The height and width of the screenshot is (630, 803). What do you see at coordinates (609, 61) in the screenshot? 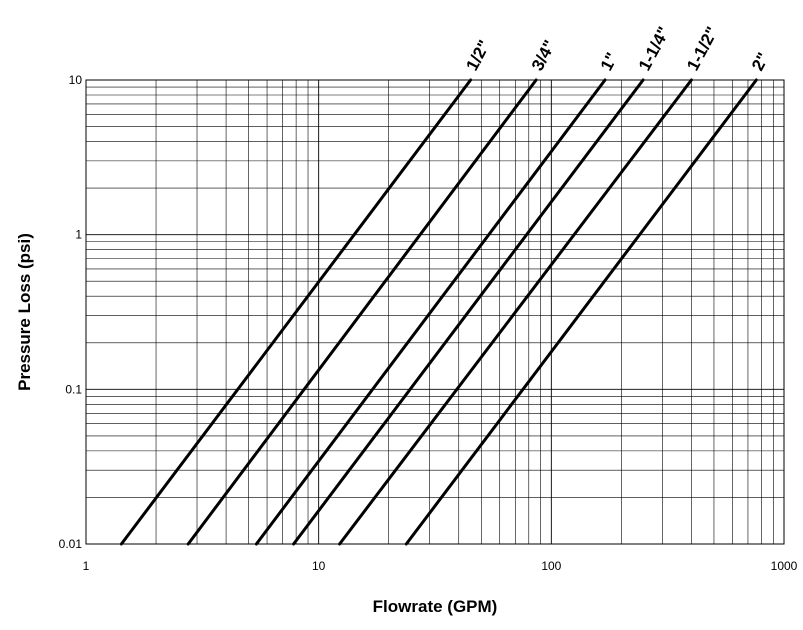
I see `series-label: 1"` at bounding box center [609, 61].